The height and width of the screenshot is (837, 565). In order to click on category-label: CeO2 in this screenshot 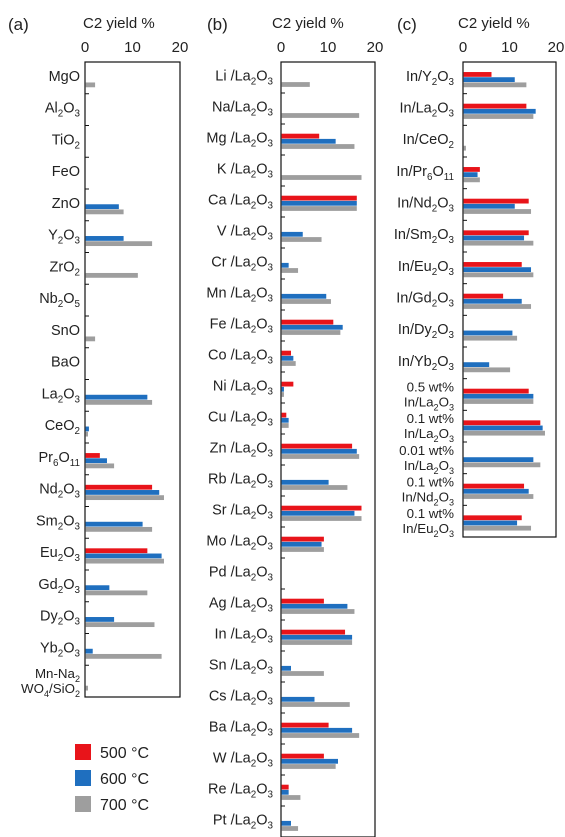, I will do `click(62, 427)`.